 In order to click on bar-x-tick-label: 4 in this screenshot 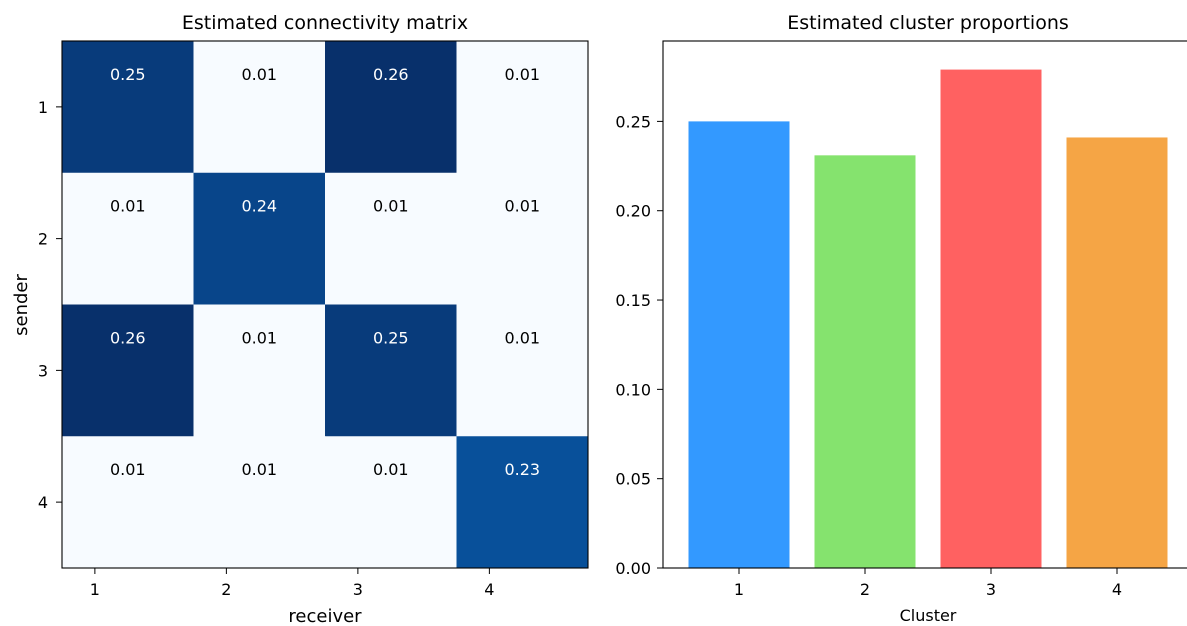, I will do `click(1117, 589)`.